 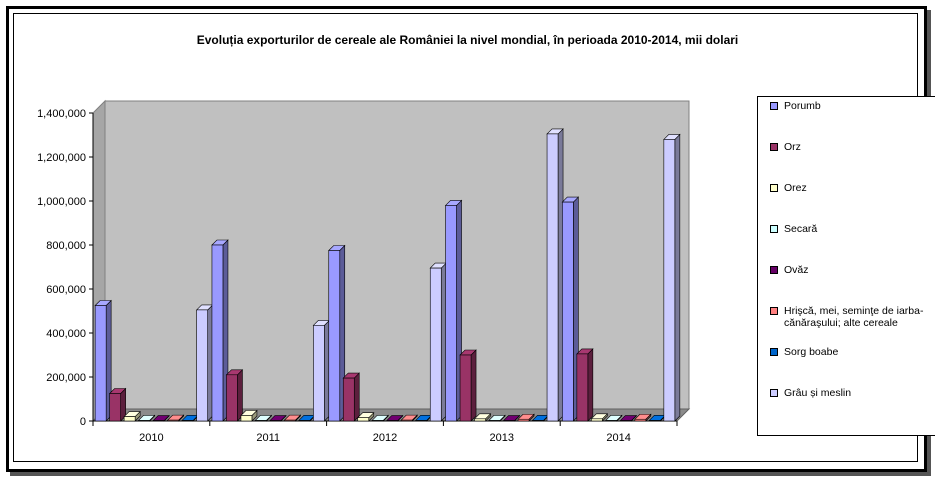 What do you see at coordinates (61, 114) in the screenshot?
I see `y-tick-label: 1,400,000` at bounding box center [61, 114].